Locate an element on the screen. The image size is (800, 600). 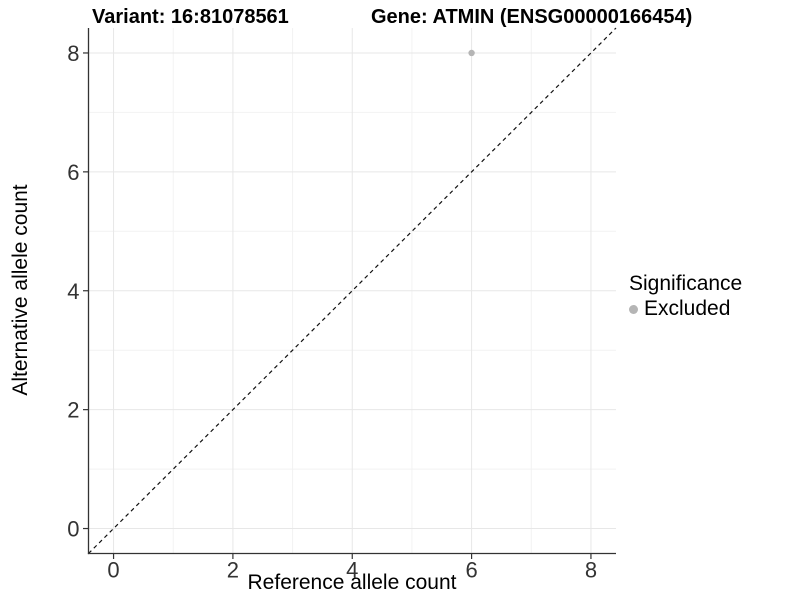
variant-title: Variant: 16:81078561 is located at coordinates (190, 17).